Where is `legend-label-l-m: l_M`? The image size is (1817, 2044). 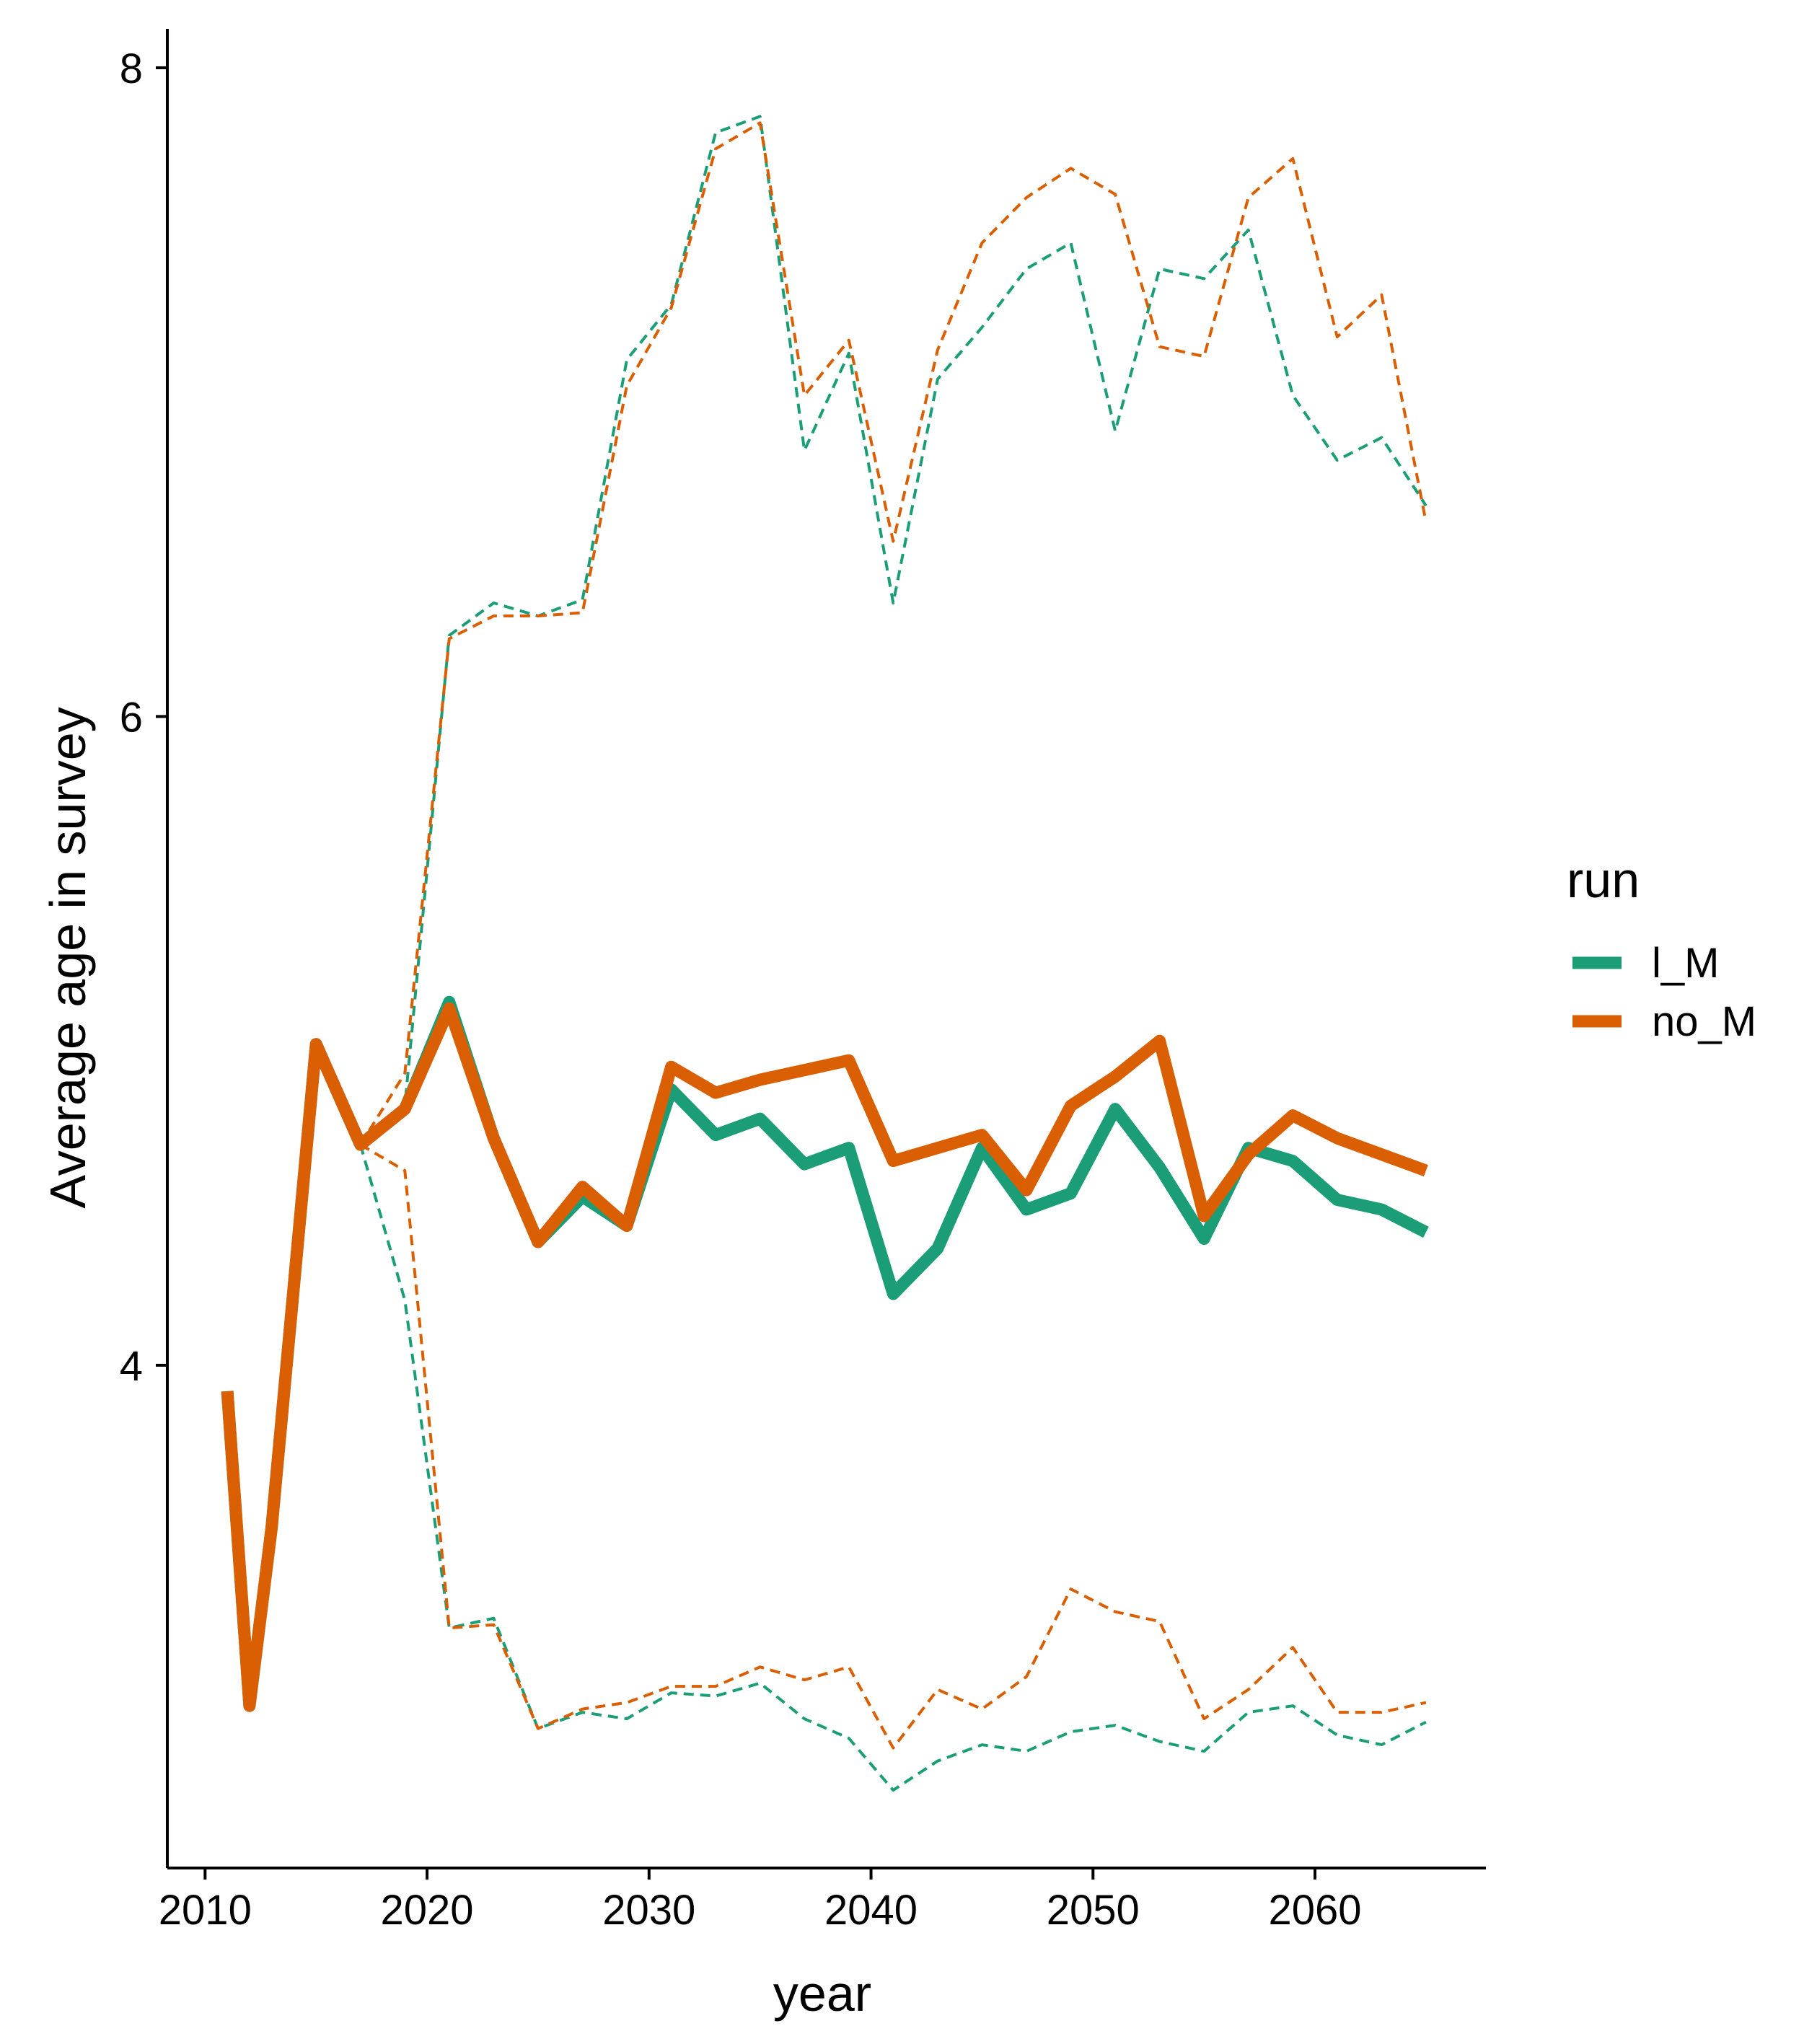
legend-label-l-m: l_M is located at coordinates (1685, 964).